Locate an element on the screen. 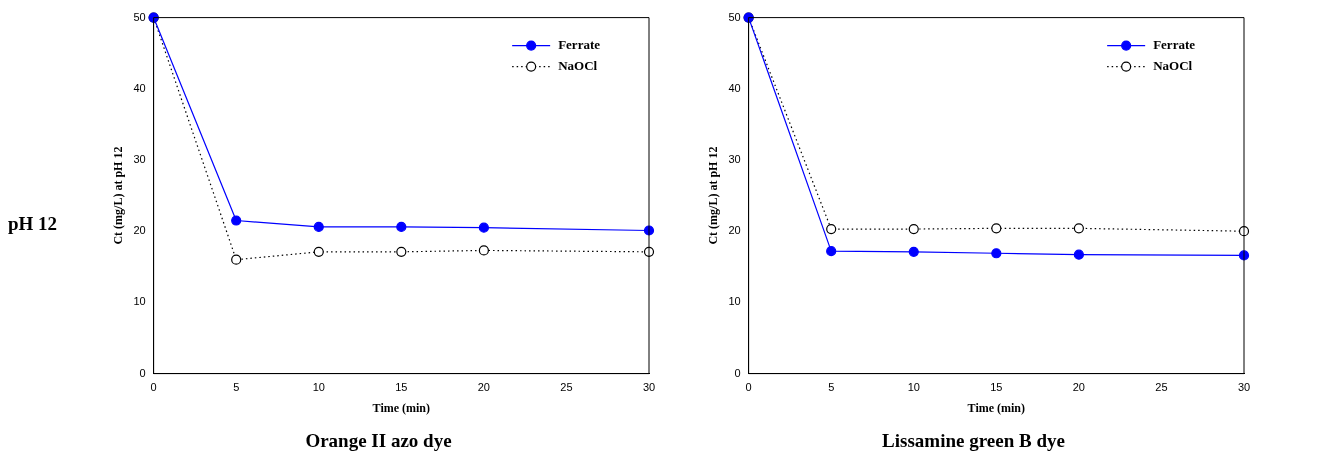 This screenshot has width=1334, height=468. text: Orange II azo dye is located at coordinates (378, 440).